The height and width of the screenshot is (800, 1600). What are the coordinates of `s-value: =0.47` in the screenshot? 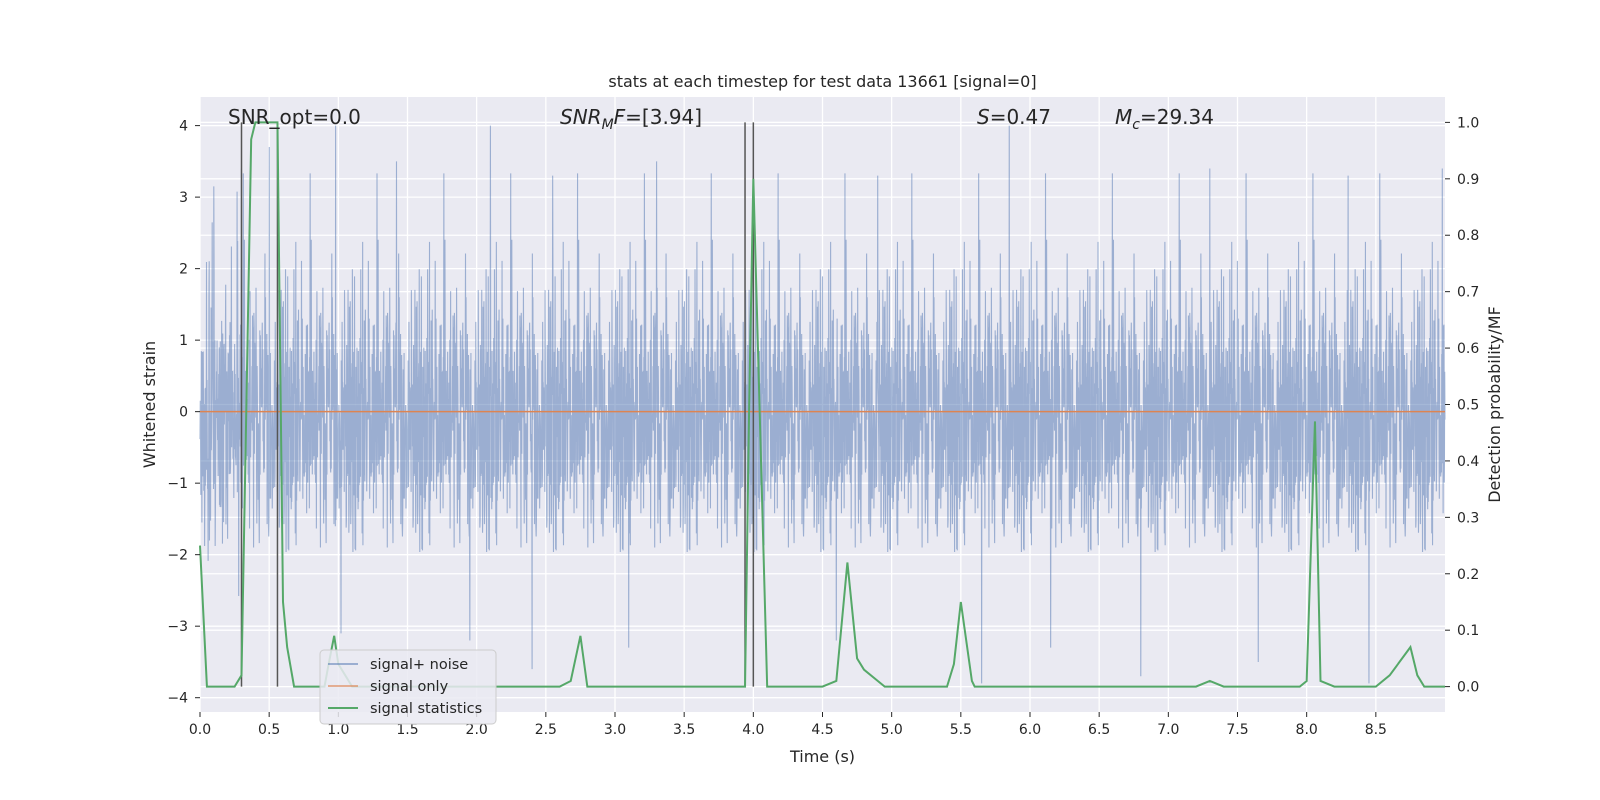 It's located at (1020, 117).